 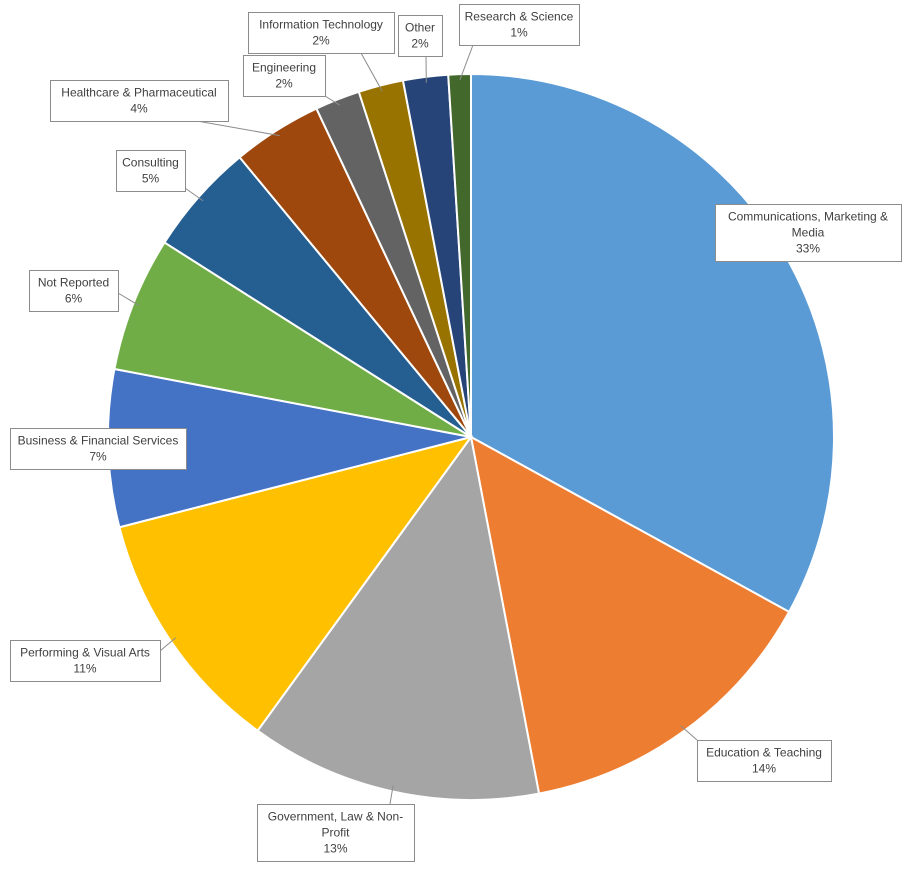 I want to click on data-label-category: Profit, so click(x=335, y=833).